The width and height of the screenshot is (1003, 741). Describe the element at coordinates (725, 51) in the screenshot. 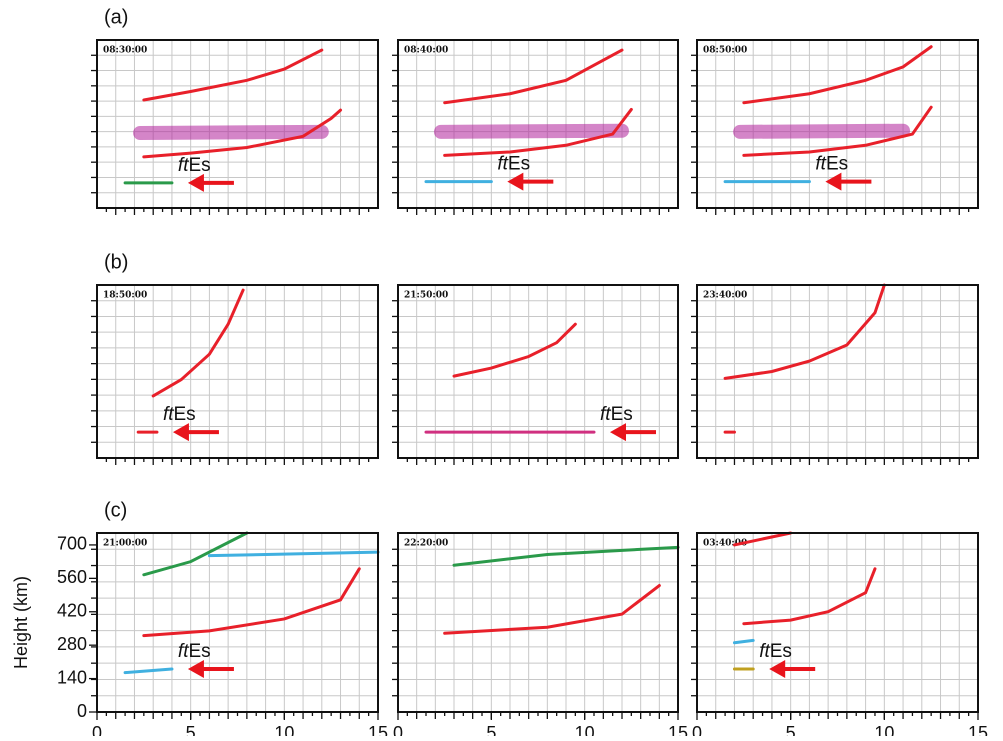

I see `timestamp: 08:50:00` at that location.